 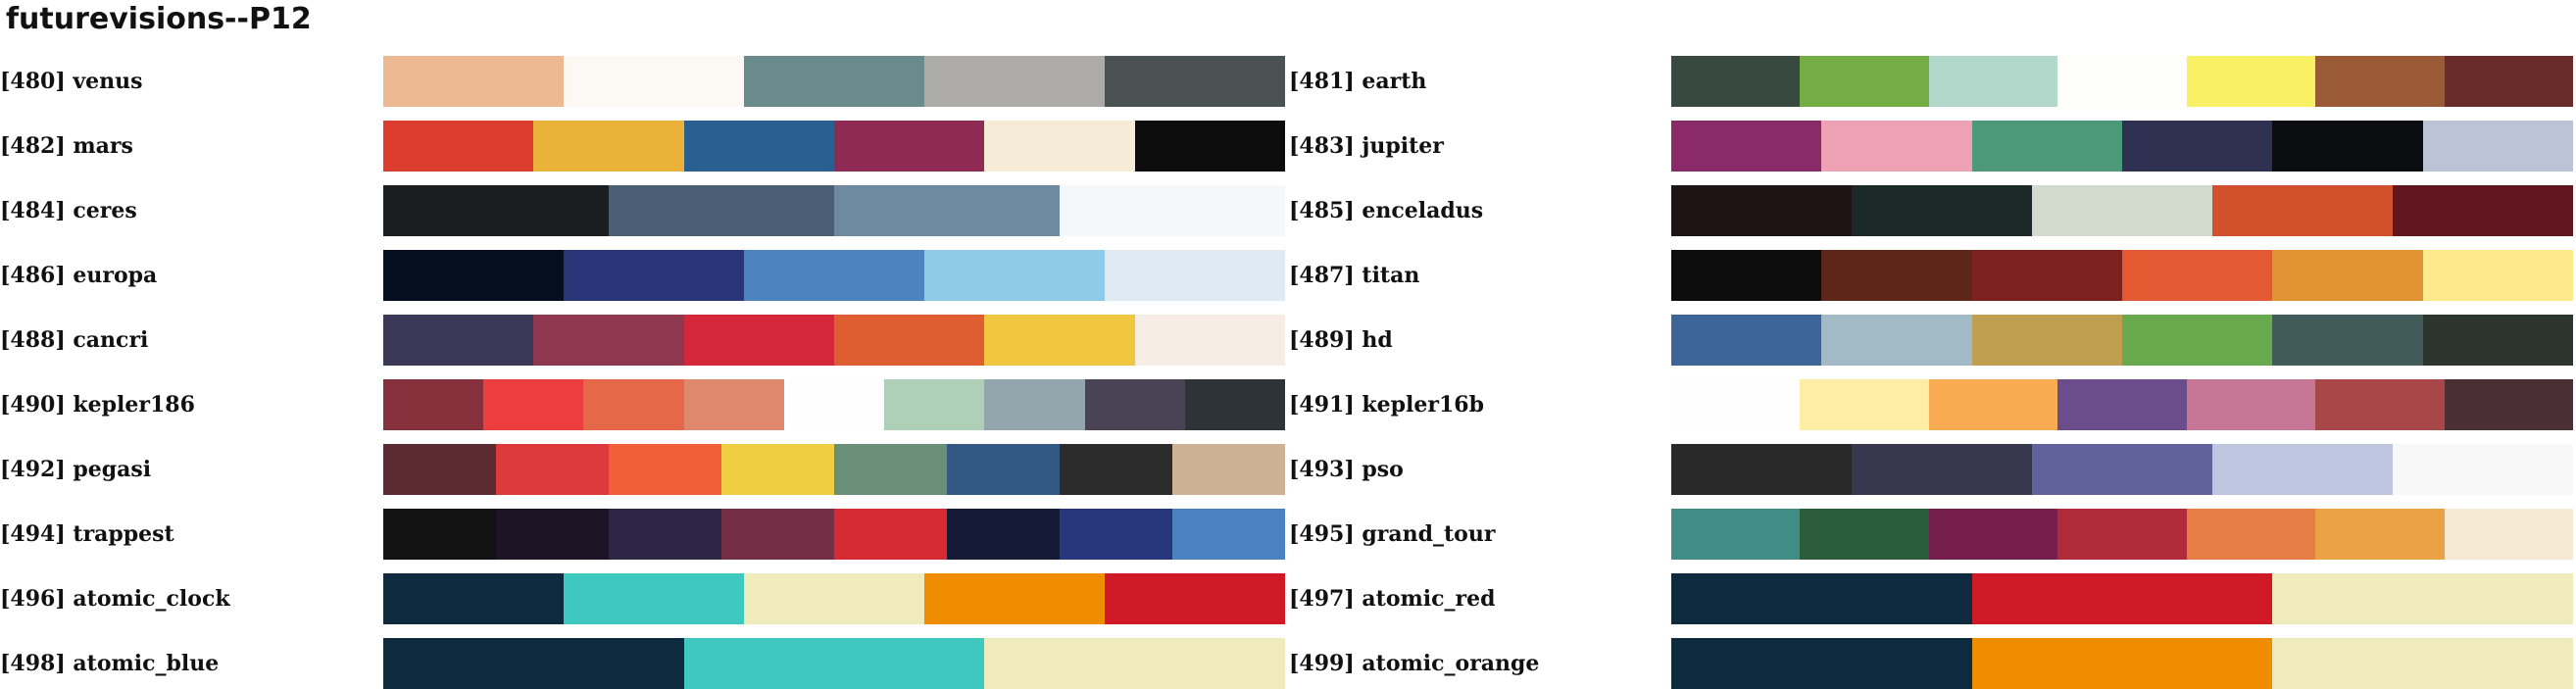 What do you see at coordinates (1392, 599) in the screenshot?
I see `palette-label-atomic-red: [497] atomic_red` at bounding box center [1392, 599].